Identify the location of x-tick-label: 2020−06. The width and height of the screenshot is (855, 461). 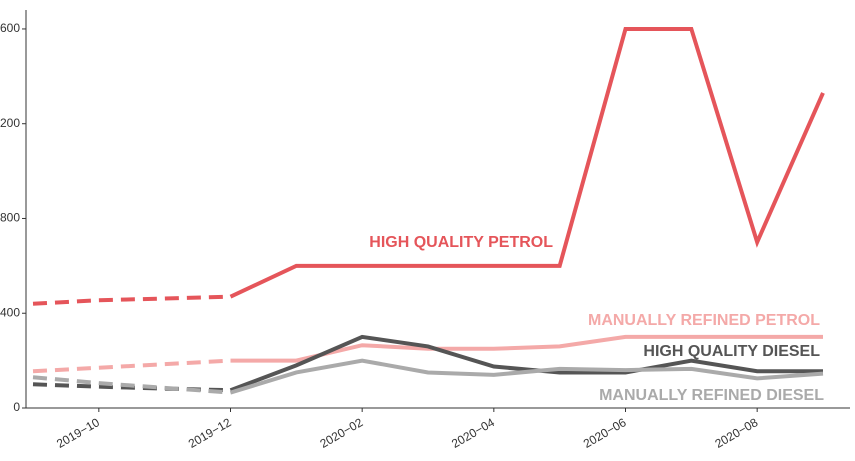
(605, 433).